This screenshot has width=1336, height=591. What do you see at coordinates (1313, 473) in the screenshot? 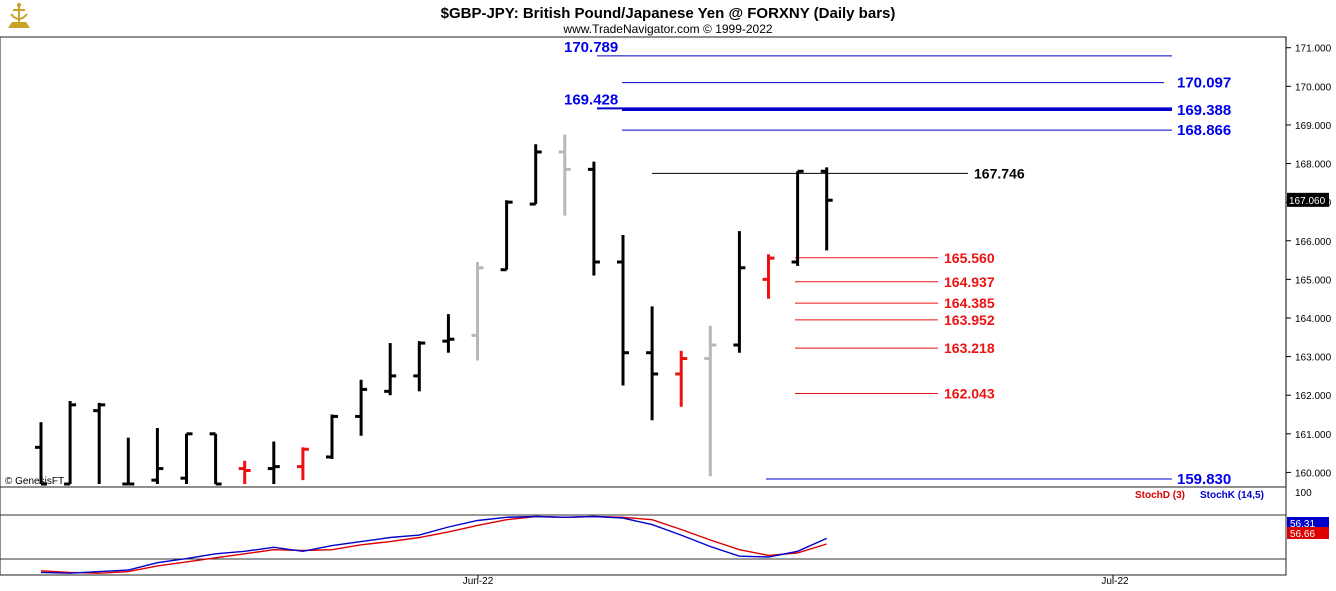
I see `price-tick-label: 160.000` at bounding box center [1313, 473].